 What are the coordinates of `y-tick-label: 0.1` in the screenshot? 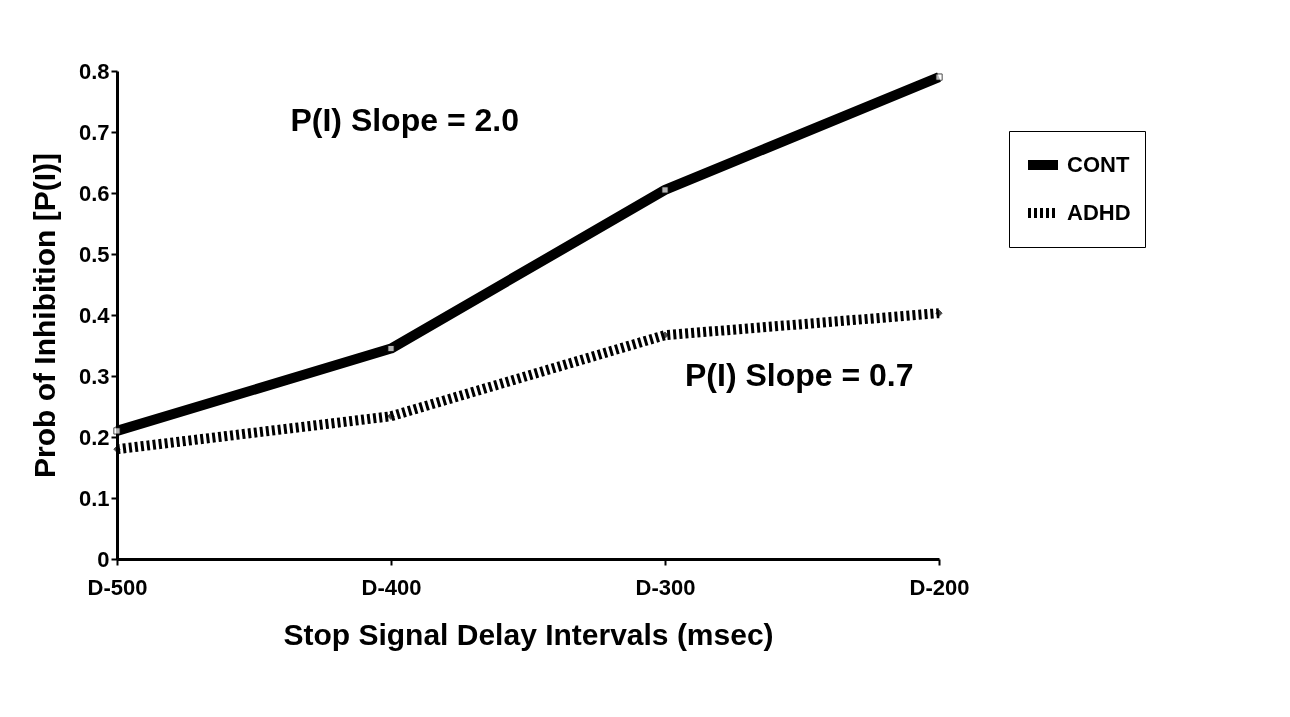 It's located at (94, 498).